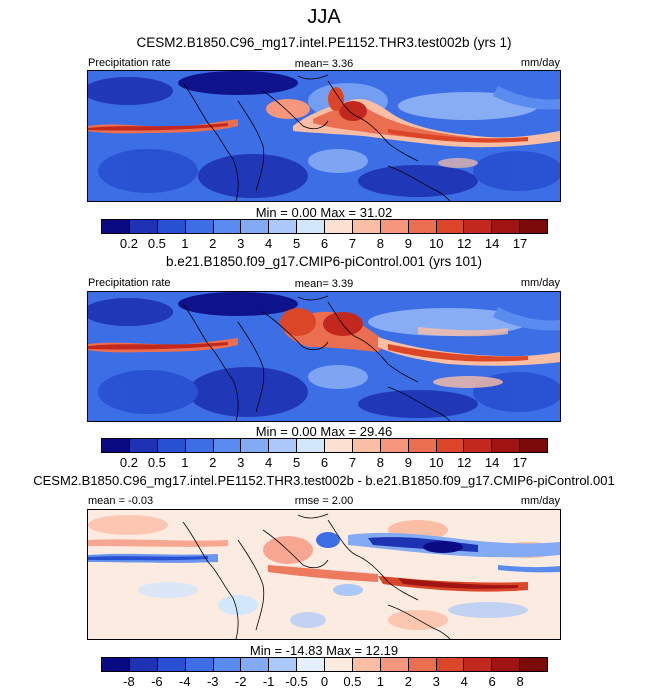 The width and height of the screenshot is (648, 690). I want to click on panel-2-units-label: mm/day, so click(540, 283).